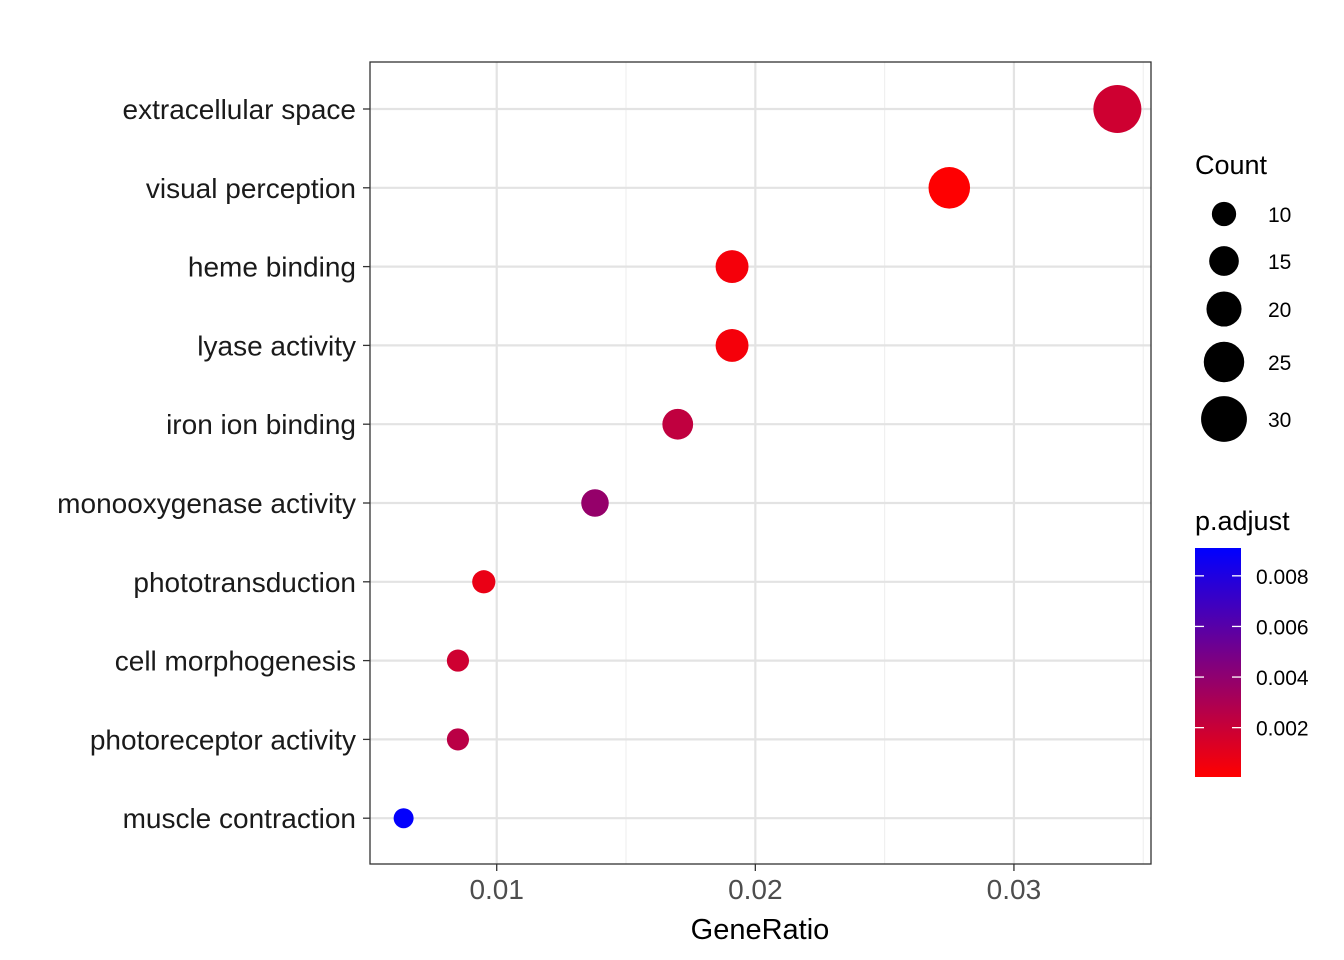 This screenshot has width=1344, height=960. I want to click on x-axis-title: GeneRatio, so click(760, 930).